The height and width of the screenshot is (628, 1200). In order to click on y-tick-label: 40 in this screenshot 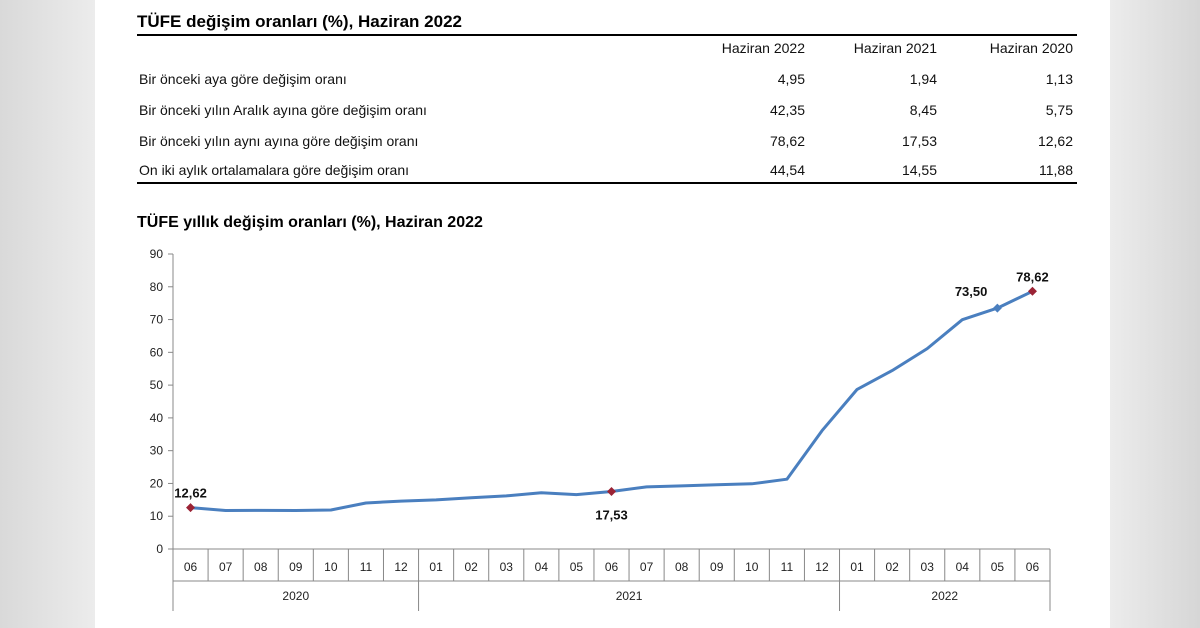, I will do `click(157, 418)`.